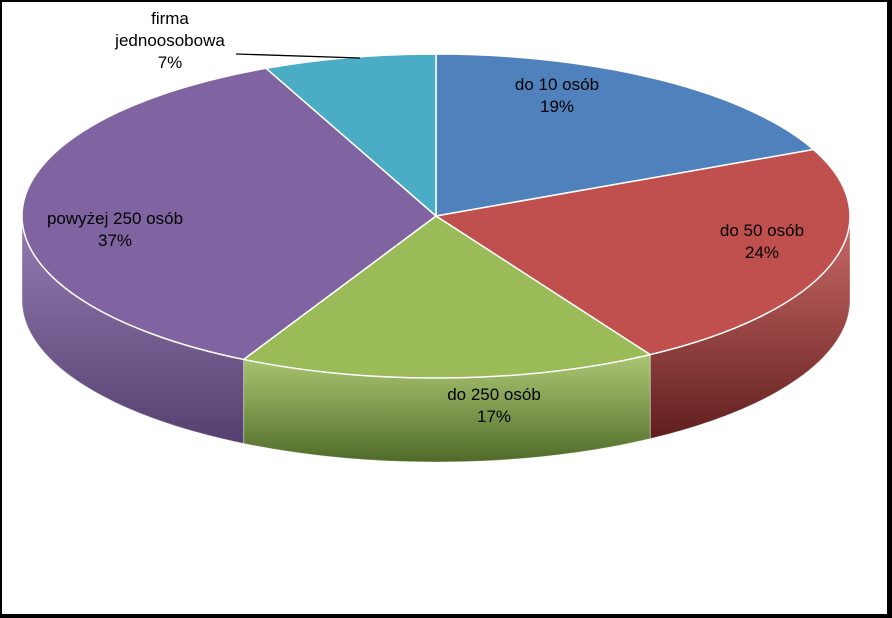 The image size is (892, 618). What do you see at coordinates (298, 56) in the screenshot?
I see `leader-line` at bounding box center [298, 56].